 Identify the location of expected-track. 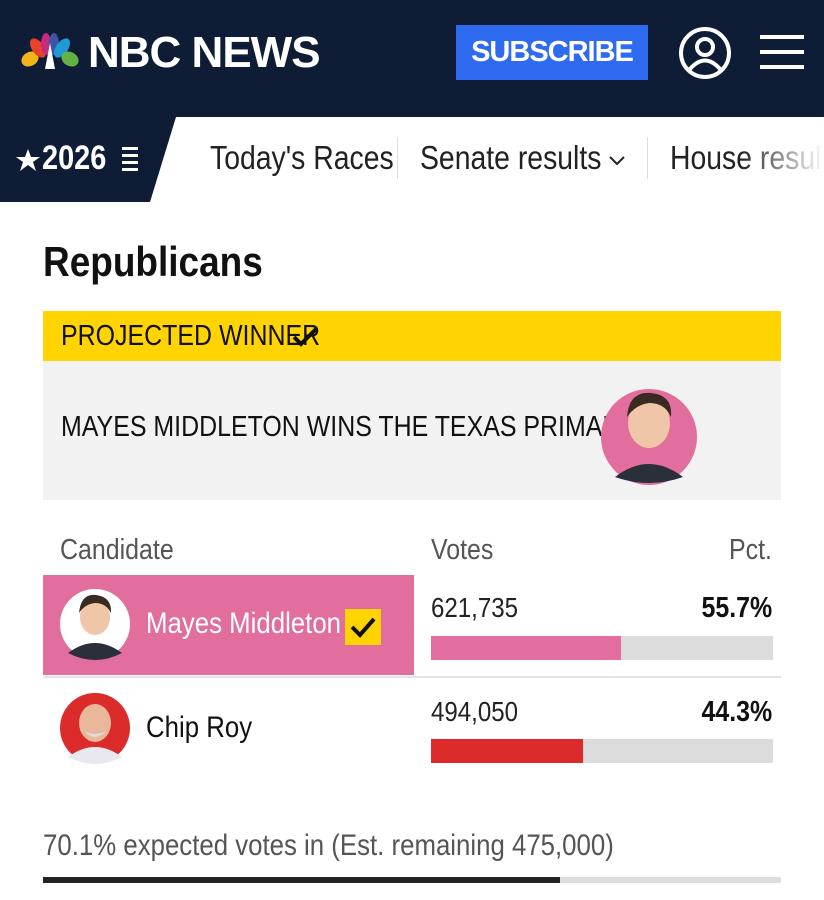
(412, 880).